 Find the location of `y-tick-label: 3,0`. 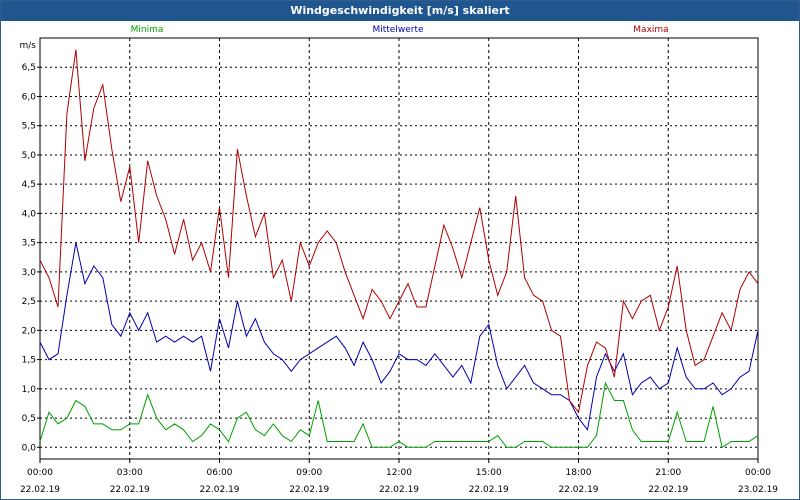

y-tick-label: 3,0 is located at coordinates (29, 273).